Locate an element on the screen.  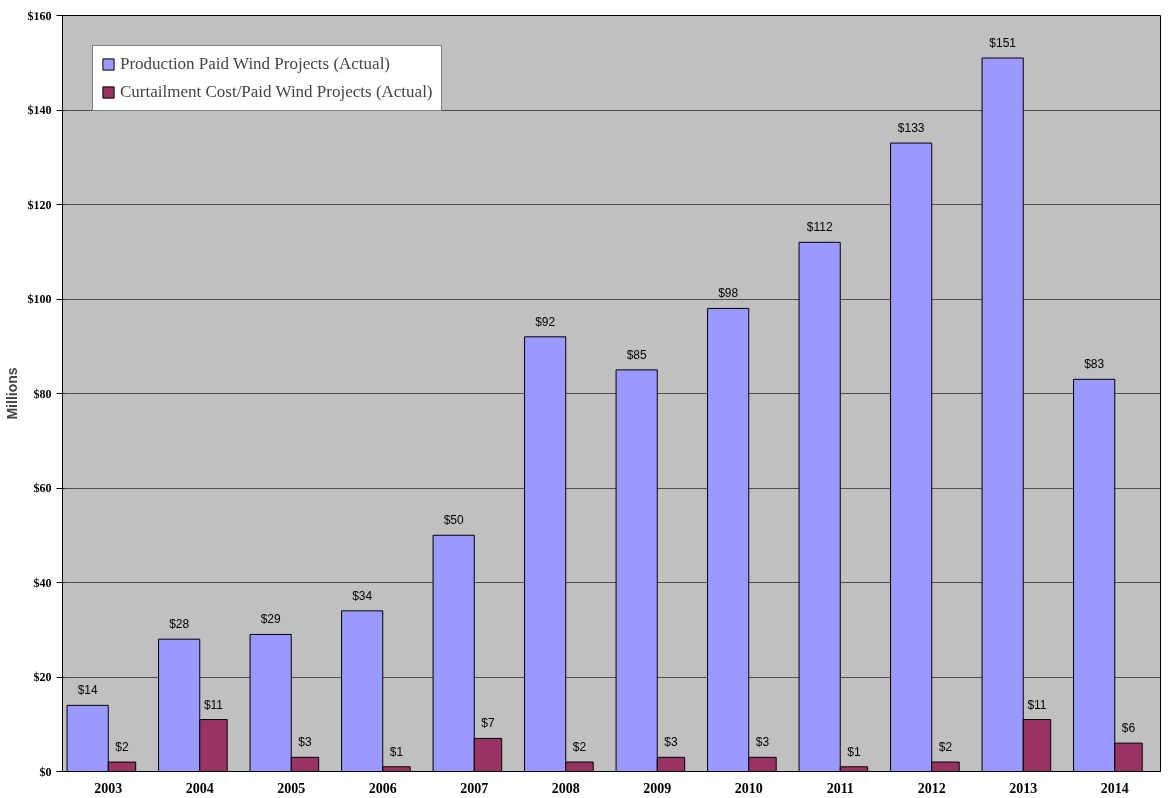
data-label: $28 is located at coordinates (179, 624).